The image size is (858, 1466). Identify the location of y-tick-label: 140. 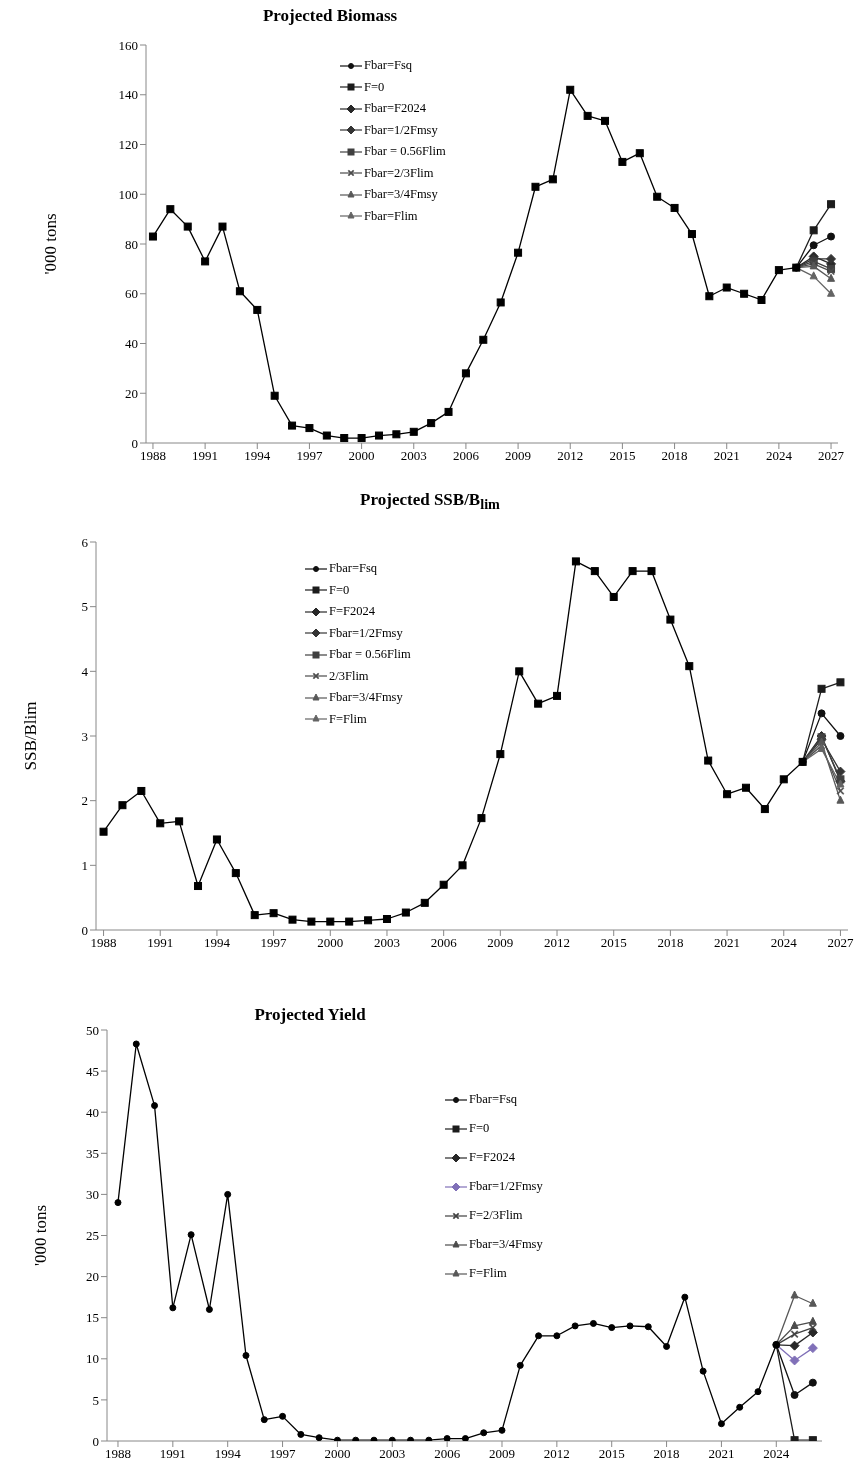
(128, 95).